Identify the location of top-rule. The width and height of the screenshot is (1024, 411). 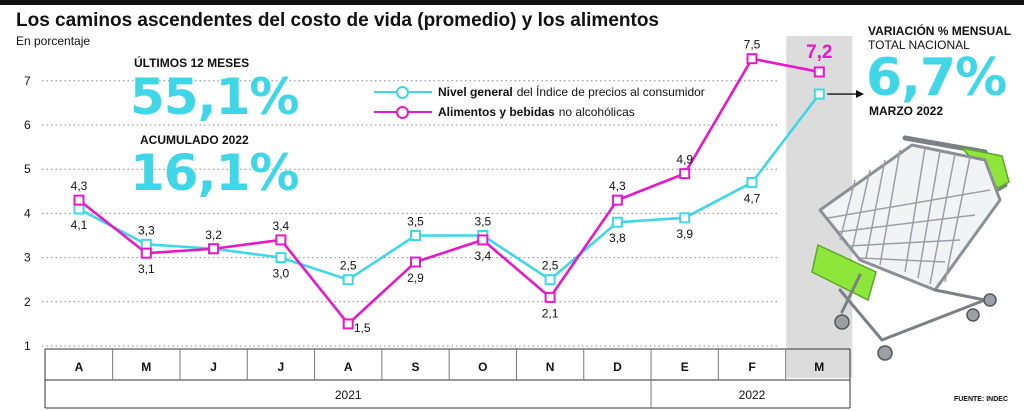
(512, 2).